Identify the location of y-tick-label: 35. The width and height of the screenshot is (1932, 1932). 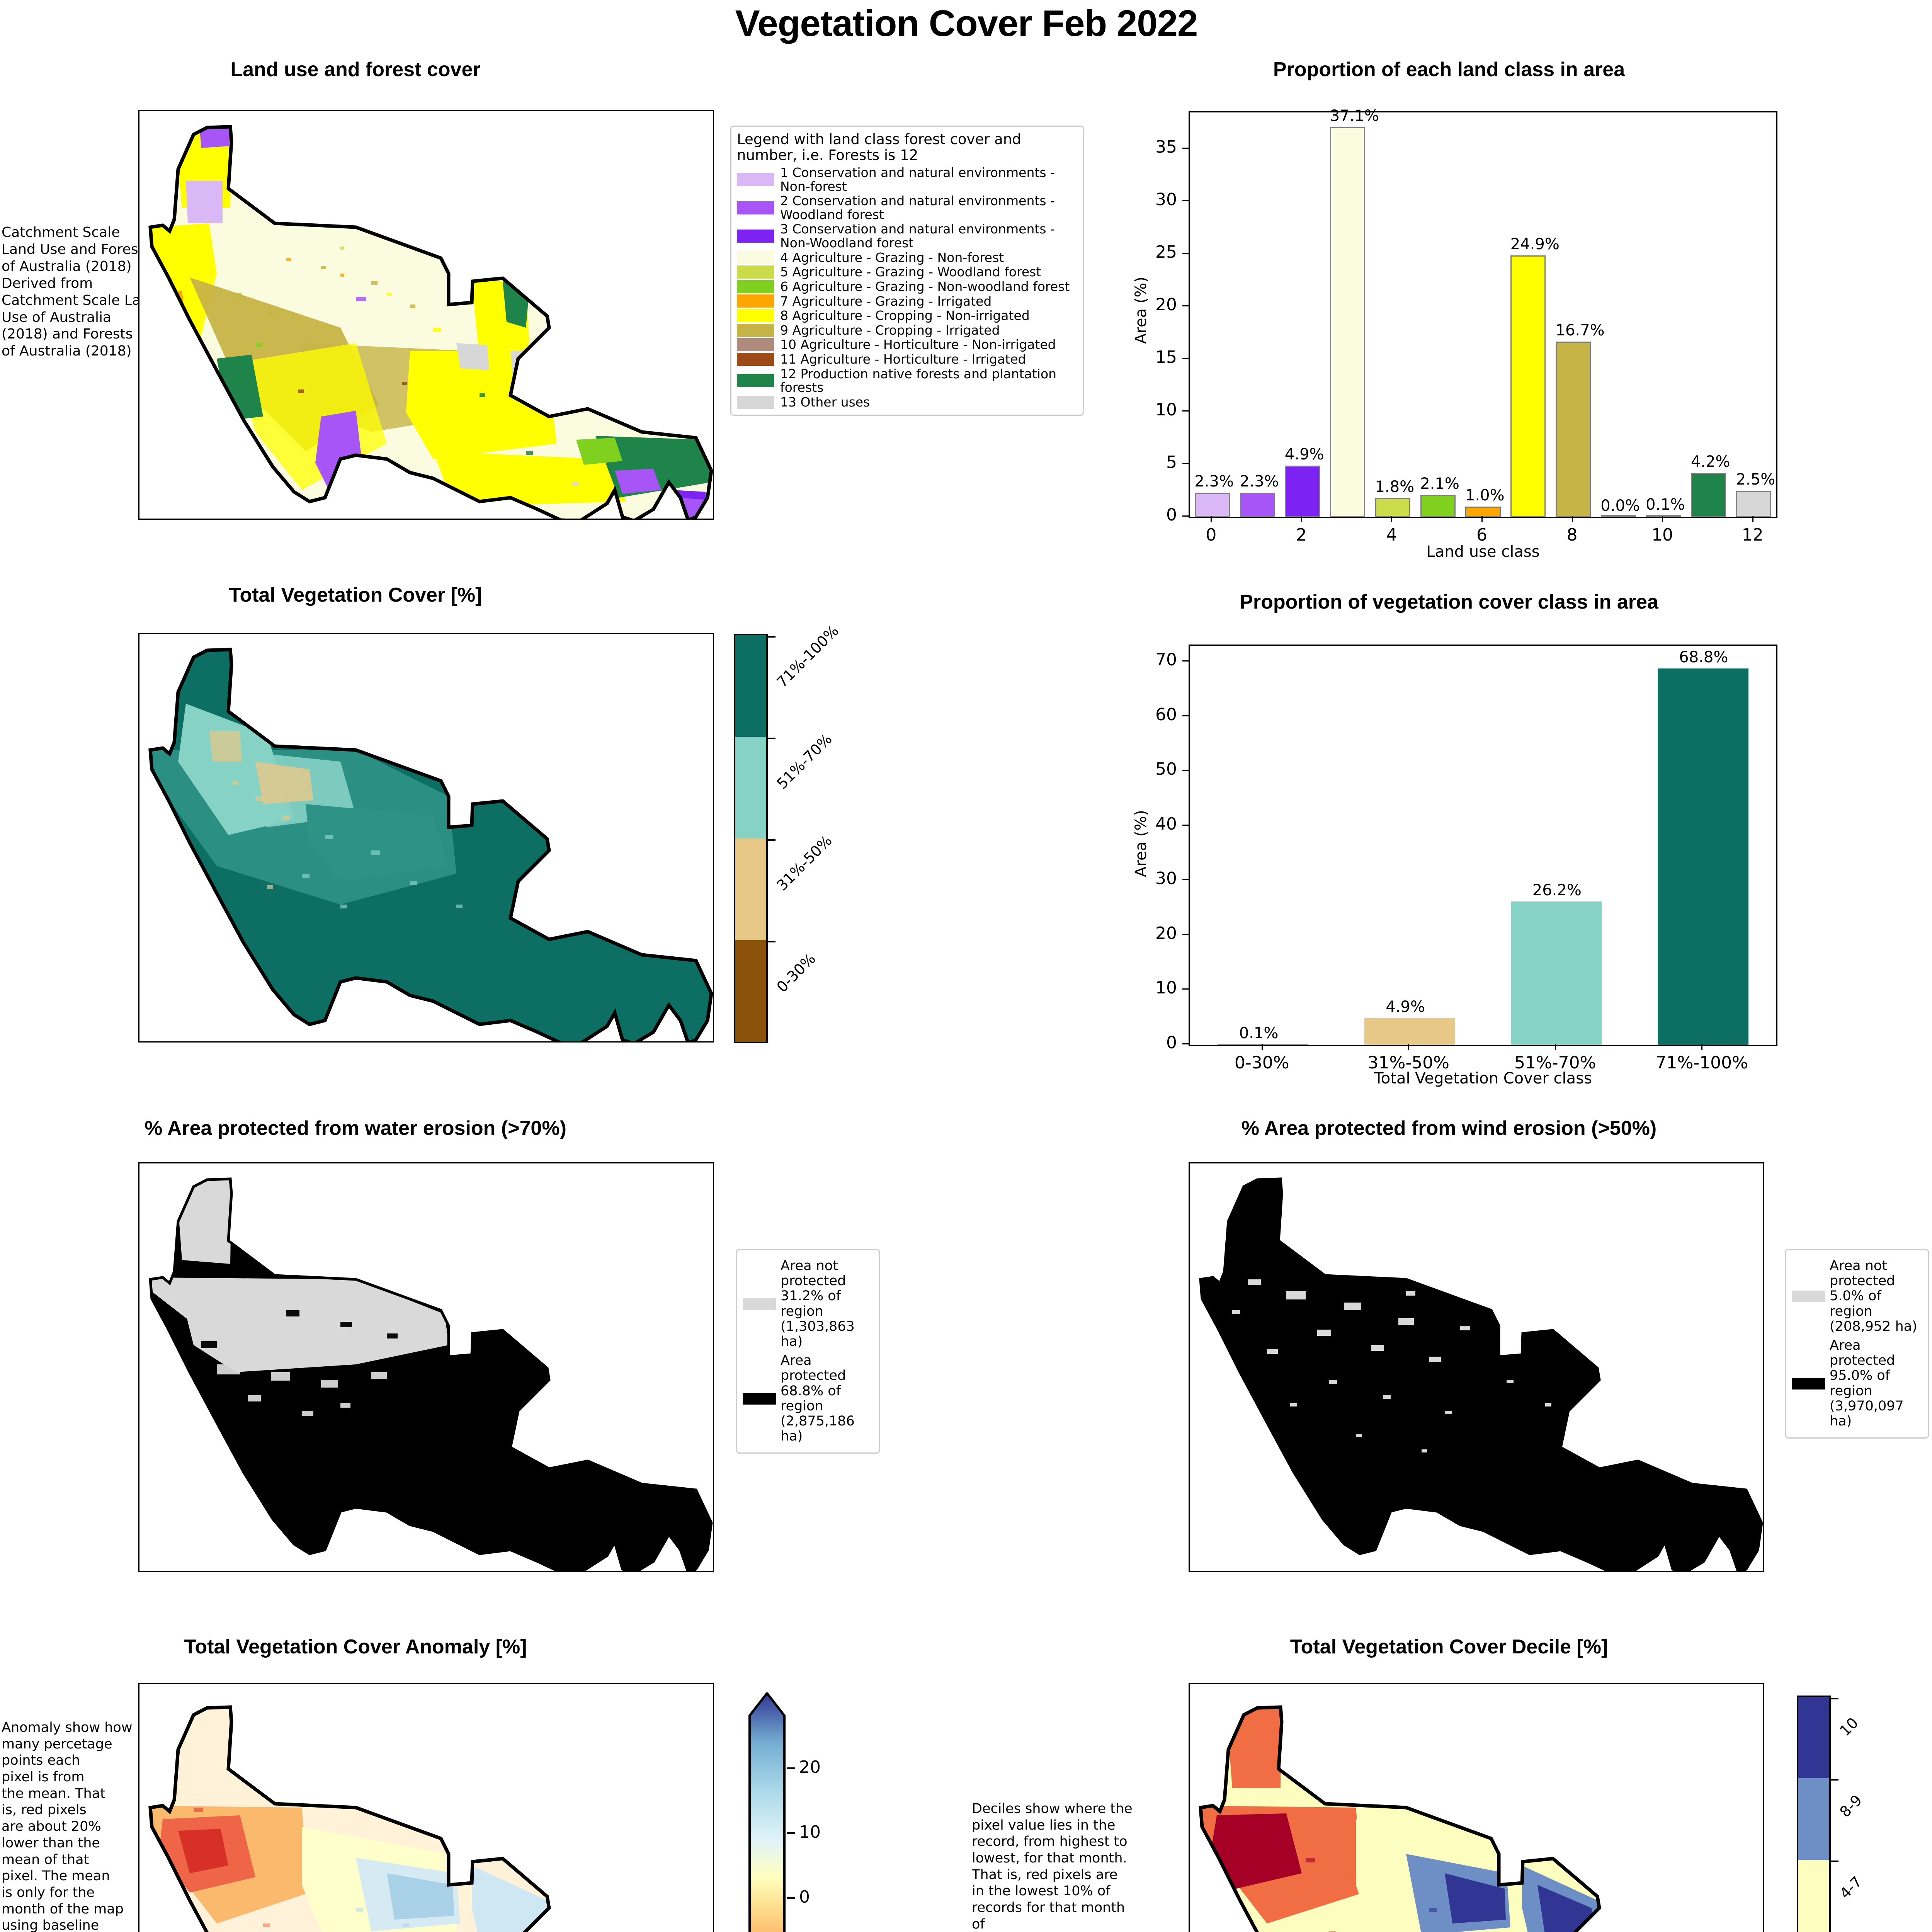
(1166, 147).